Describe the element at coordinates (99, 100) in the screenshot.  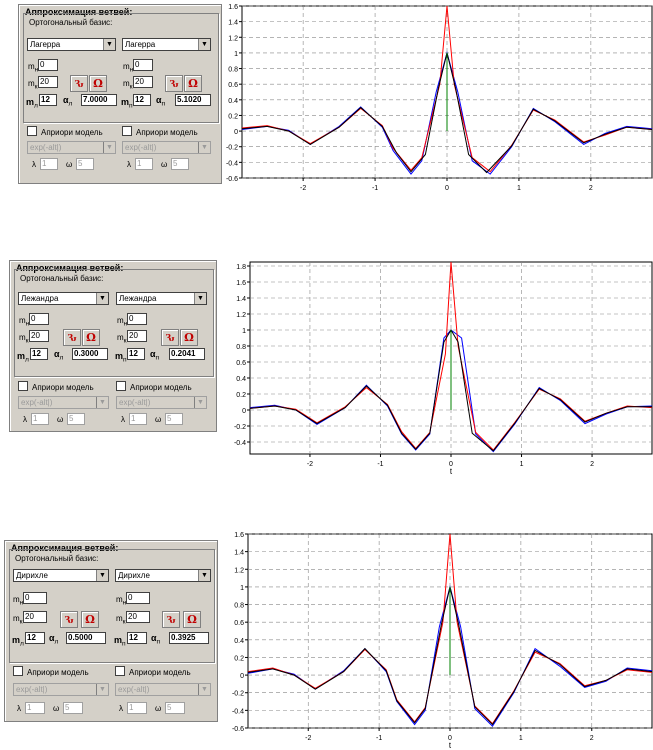
I see `alpha-left-input: 7.0000` at that location.